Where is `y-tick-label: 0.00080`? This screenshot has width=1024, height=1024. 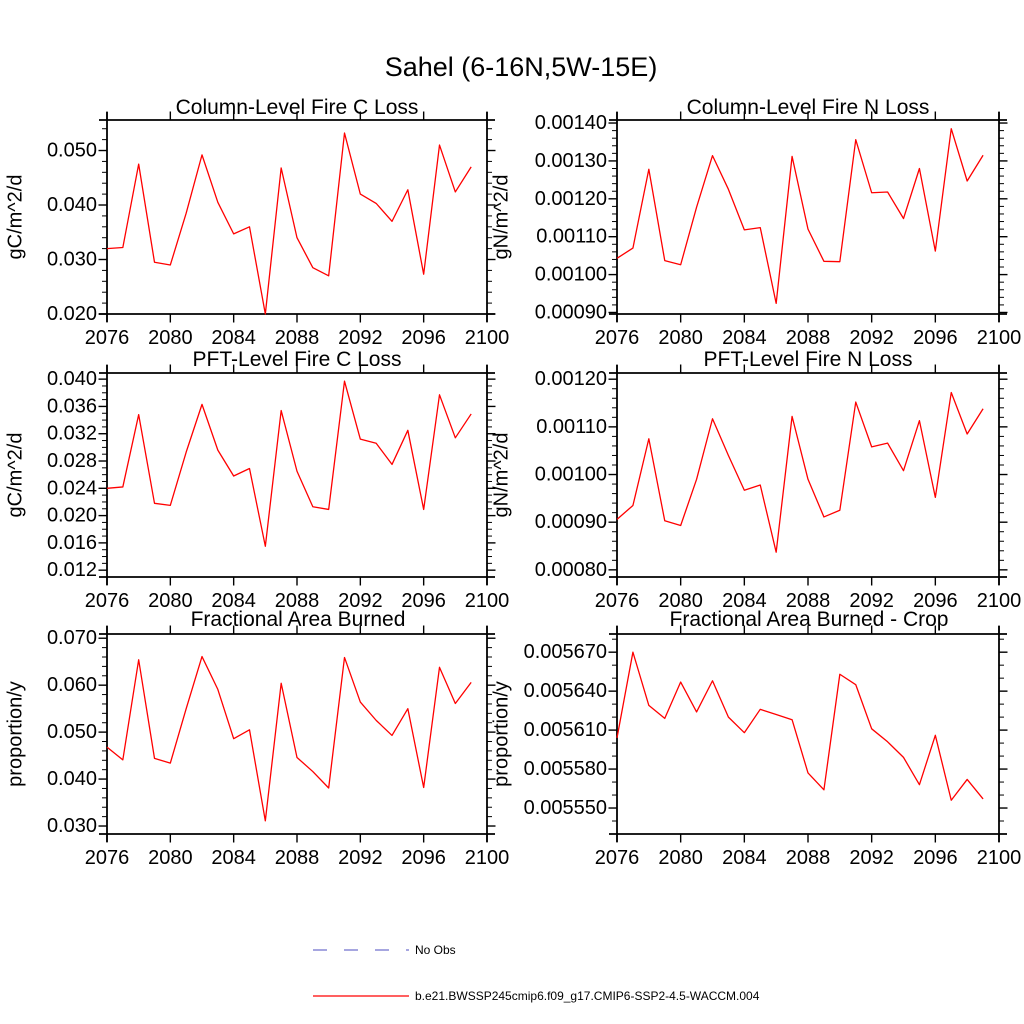
y-tick-label: 0.00080 is located at coordinates (571, 570).